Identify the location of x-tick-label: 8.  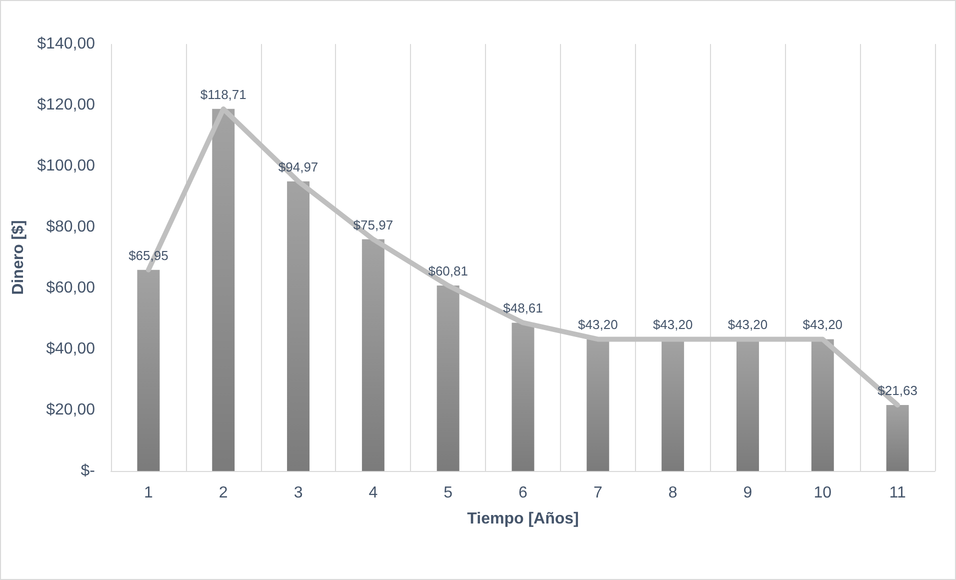
(673, 493).